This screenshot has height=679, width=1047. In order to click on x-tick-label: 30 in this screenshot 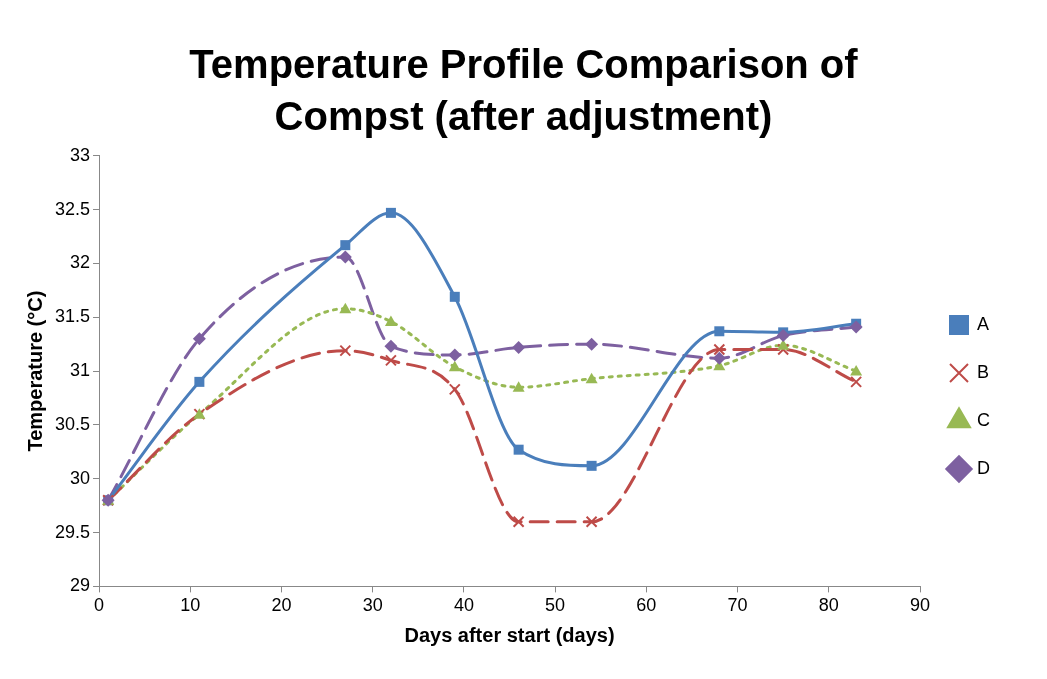, I will do `click(372, 605)`.